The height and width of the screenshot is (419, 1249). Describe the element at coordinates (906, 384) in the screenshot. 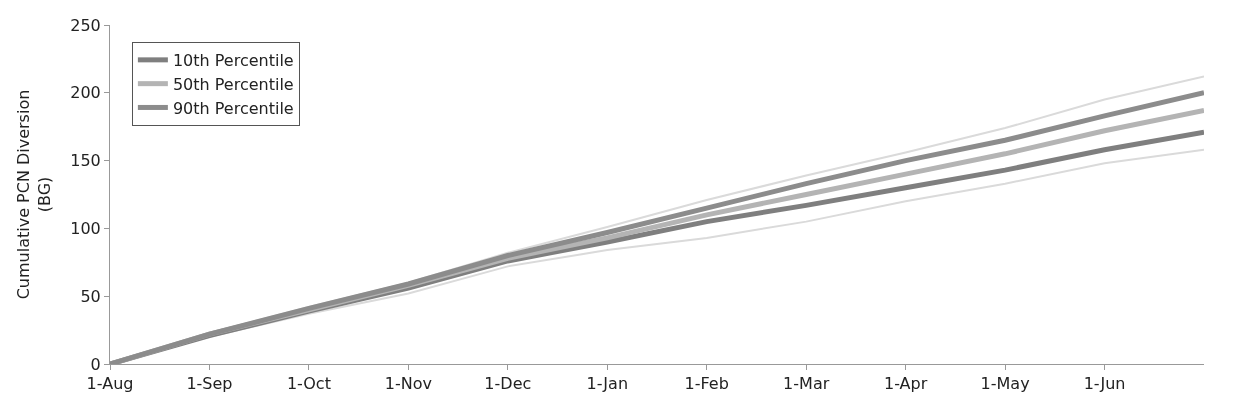

I see `x-tick-label: 1-Apr` at that location.